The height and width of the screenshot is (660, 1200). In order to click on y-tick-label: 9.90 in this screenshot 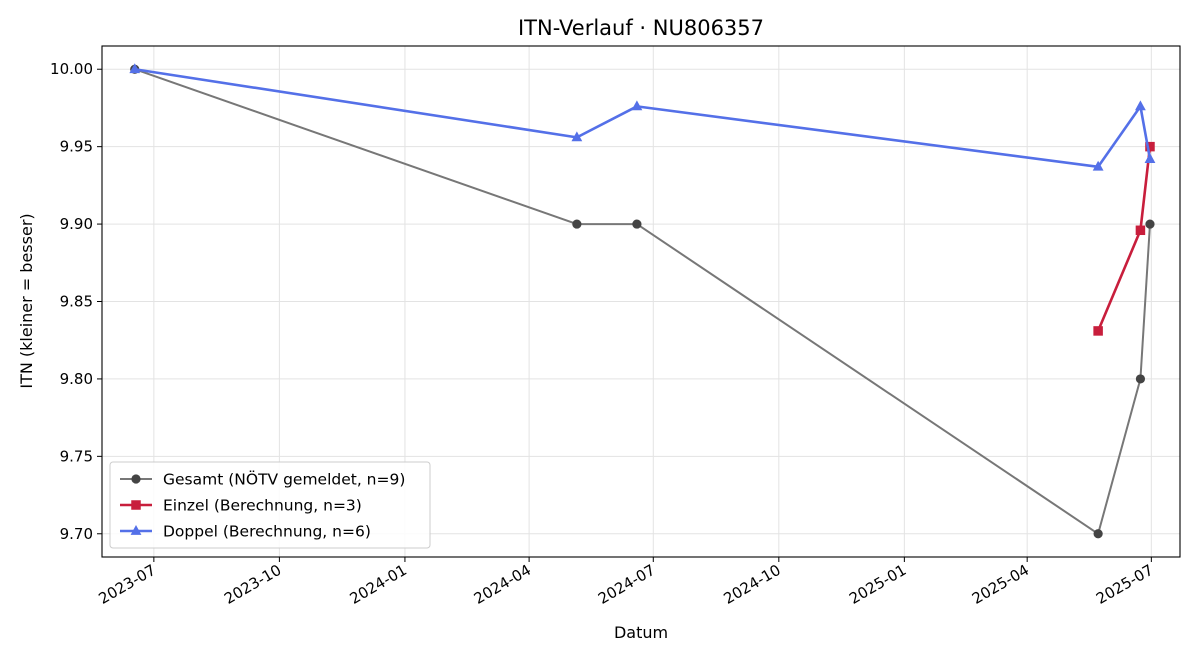, I will do `click(76, 224)`.